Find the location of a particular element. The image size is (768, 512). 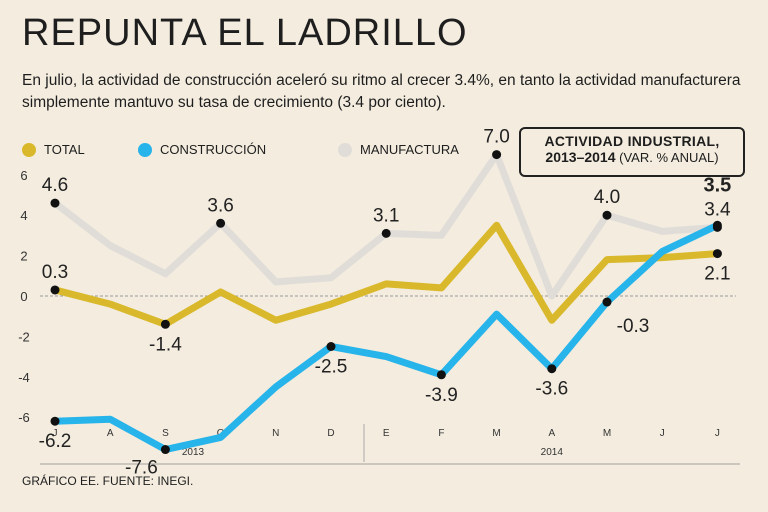

legend-swatch-manufactura is located at coordinates (345, 149).